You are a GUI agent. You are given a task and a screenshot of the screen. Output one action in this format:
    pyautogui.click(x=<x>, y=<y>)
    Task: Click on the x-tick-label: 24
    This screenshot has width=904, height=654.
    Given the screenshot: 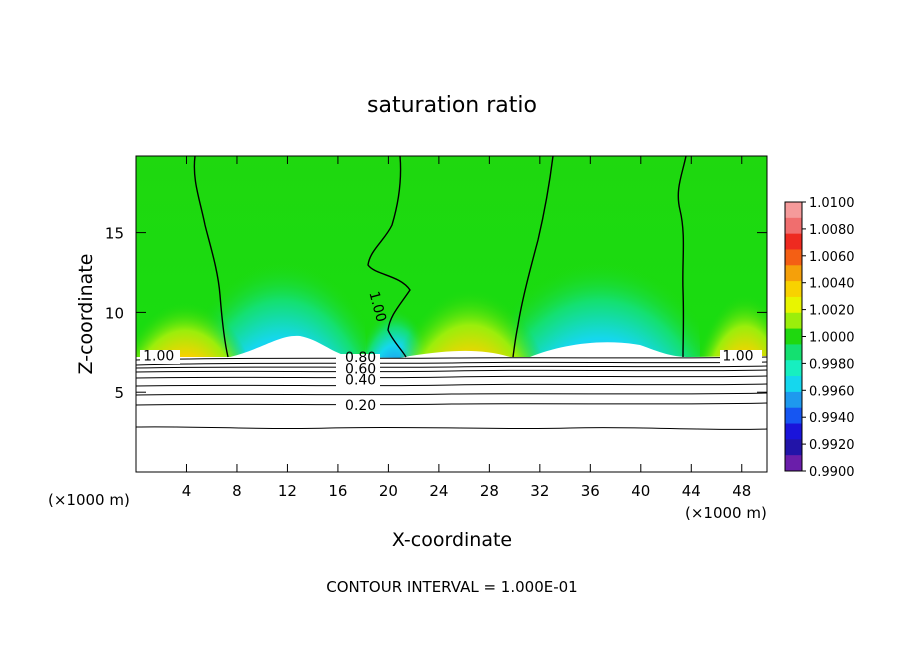 What is the action you would take?
    pyautogui.click(x=438, y=491)
    